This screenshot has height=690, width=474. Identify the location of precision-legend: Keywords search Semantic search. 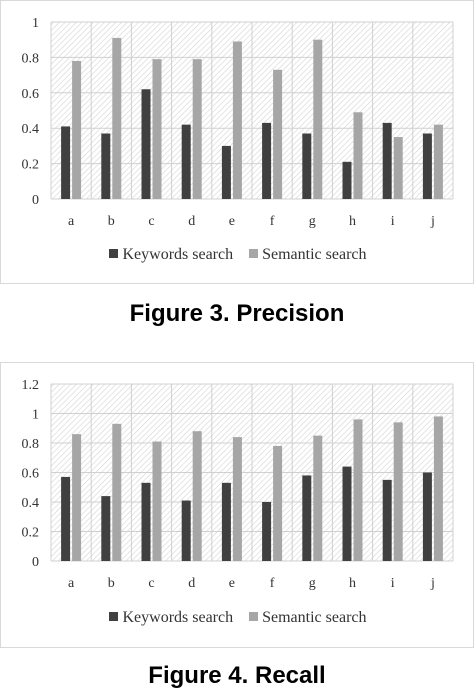
(237, 255).